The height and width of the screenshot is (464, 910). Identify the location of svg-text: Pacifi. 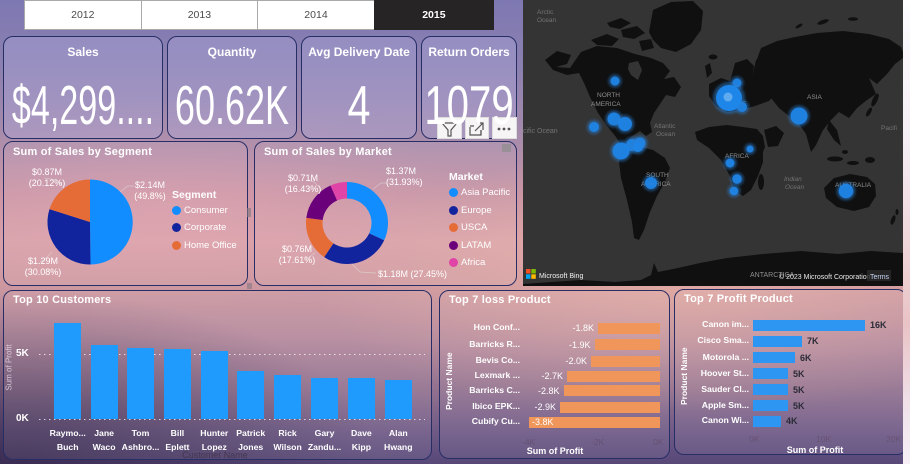
(889, 128).